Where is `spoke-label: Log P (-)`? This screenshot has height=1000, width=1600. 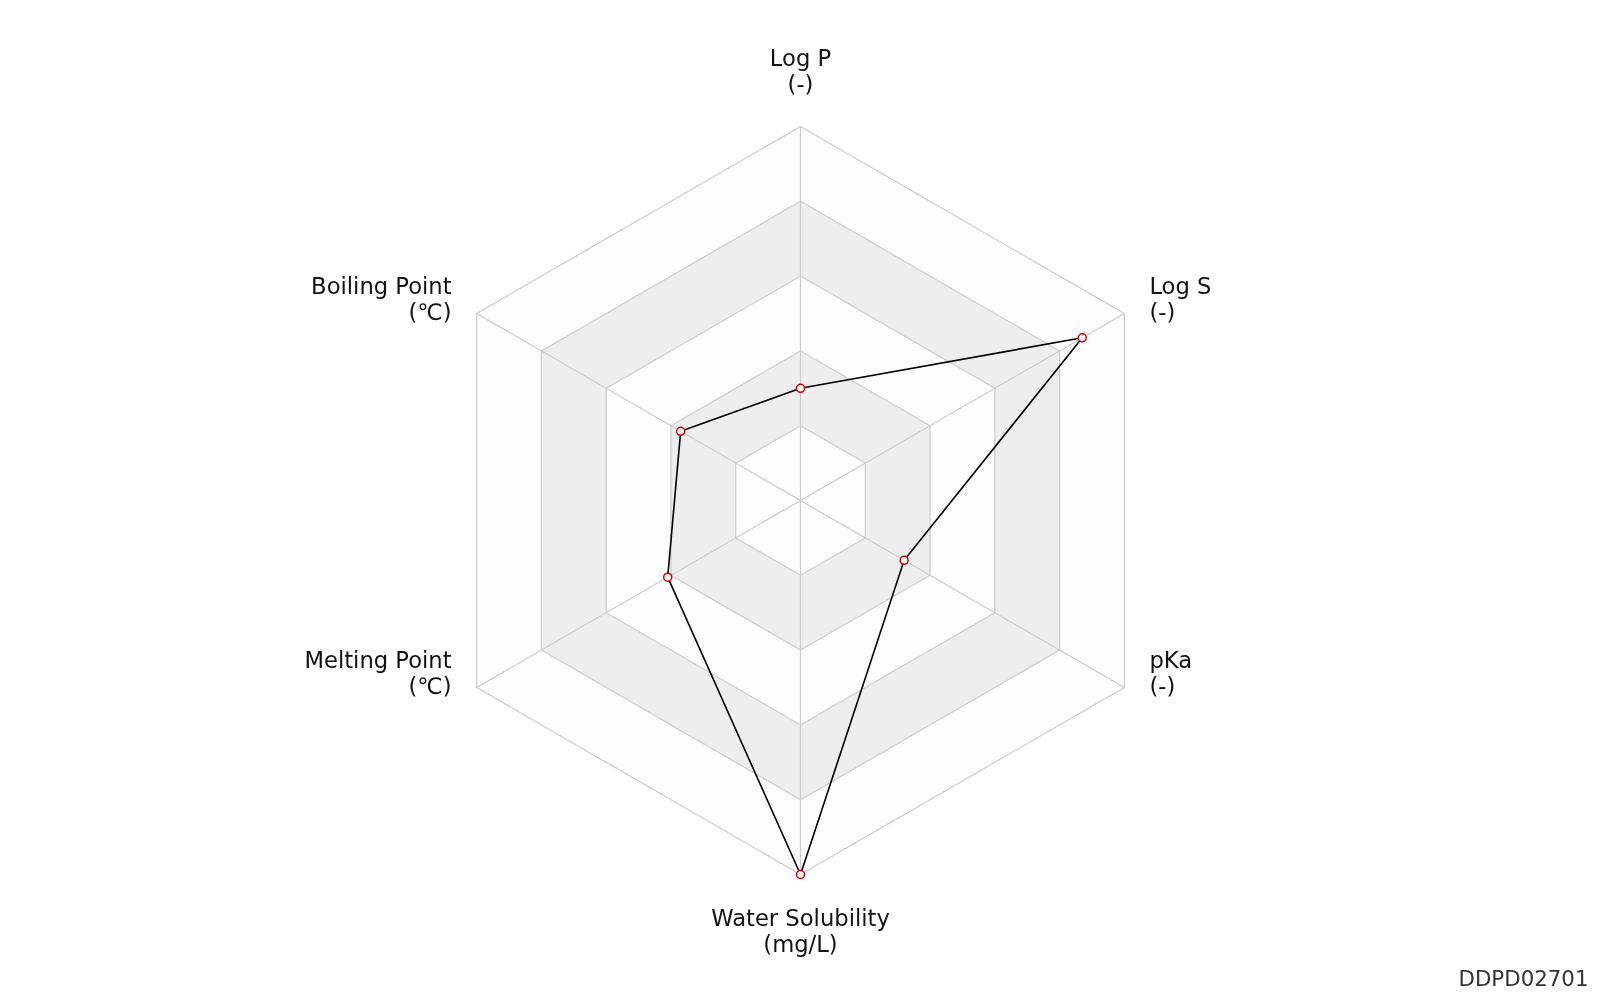
spoke-label: Log P (-) is located at coordinates (800, 70).